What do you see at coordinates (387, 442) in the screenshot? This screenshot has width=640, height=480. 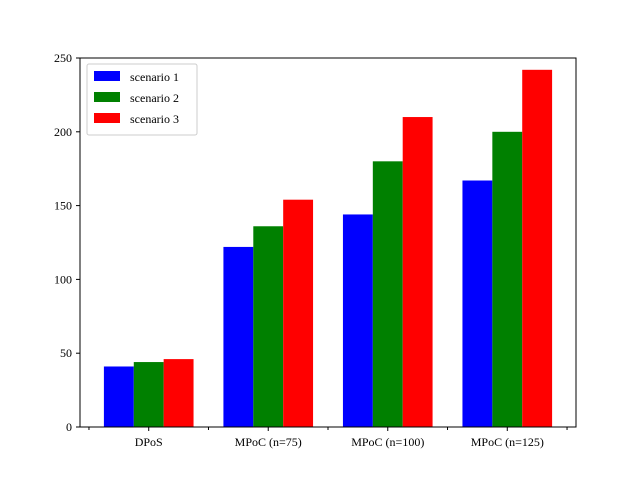 I see `x-tick-label: MPoC (n=100)` at bounding box center [387, 442].